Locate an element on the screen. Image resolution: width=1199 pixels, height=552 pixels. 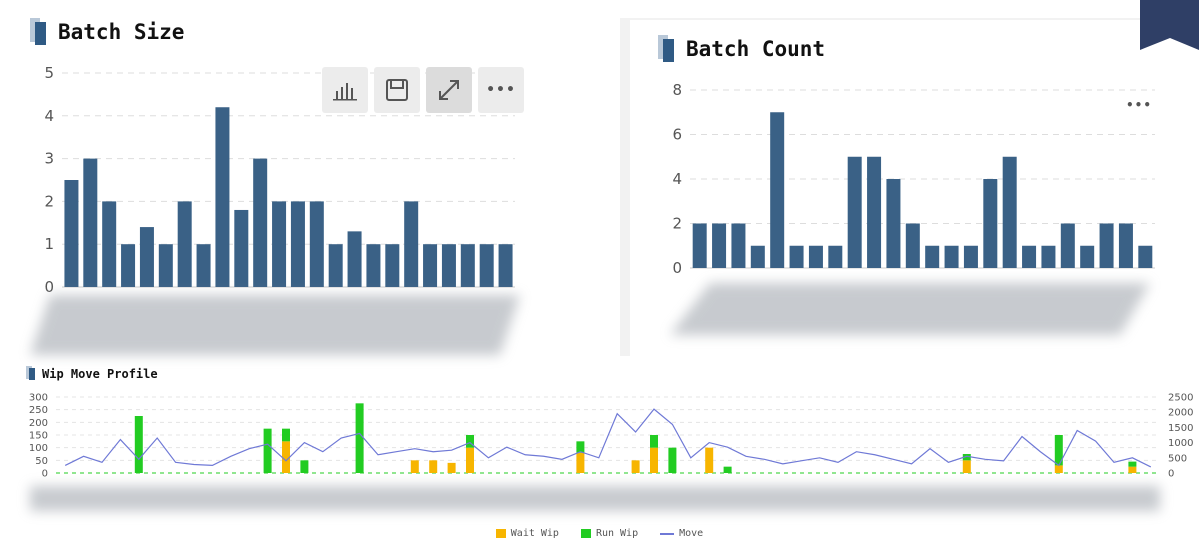
bar-chart-icon is located at coordinates (345, 92).